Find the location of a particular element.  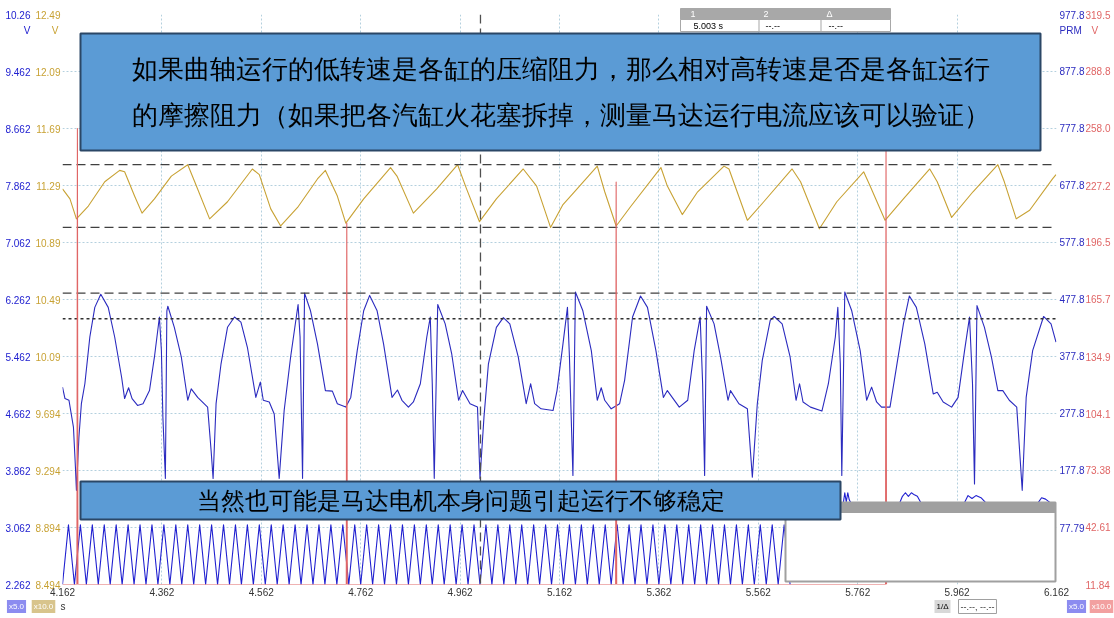

y-tick-label: 258.0 is located at coordinates (1098, 129).